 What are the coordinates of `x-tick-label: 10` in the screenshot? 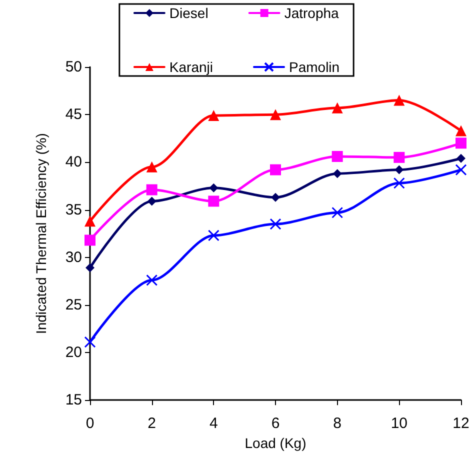 It's located at (399, 423).